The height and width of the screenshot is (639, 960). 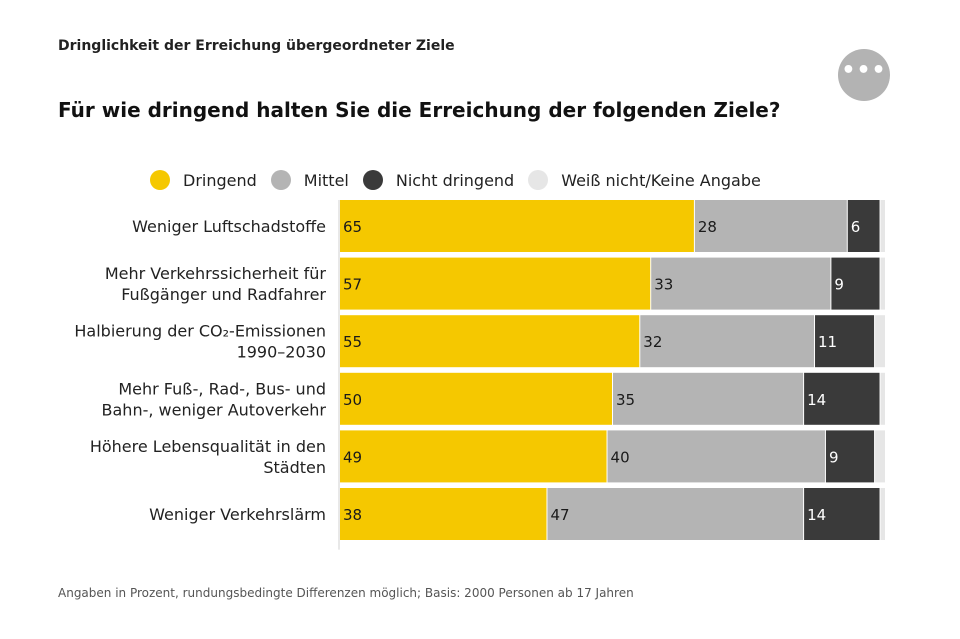 I want to click on legend-label: Dringend, so click(x=220, y=180).